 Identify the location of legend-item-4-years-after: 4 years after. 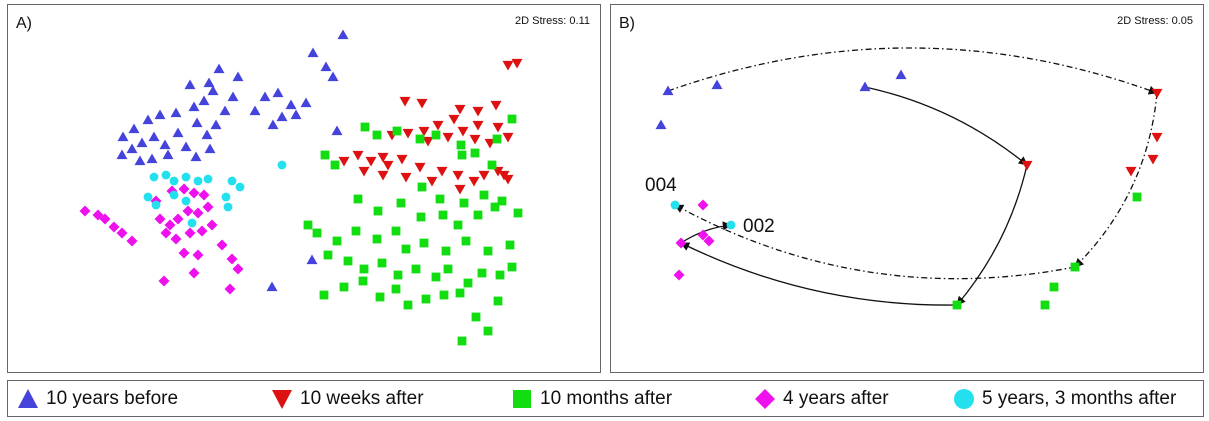
(821, 399).